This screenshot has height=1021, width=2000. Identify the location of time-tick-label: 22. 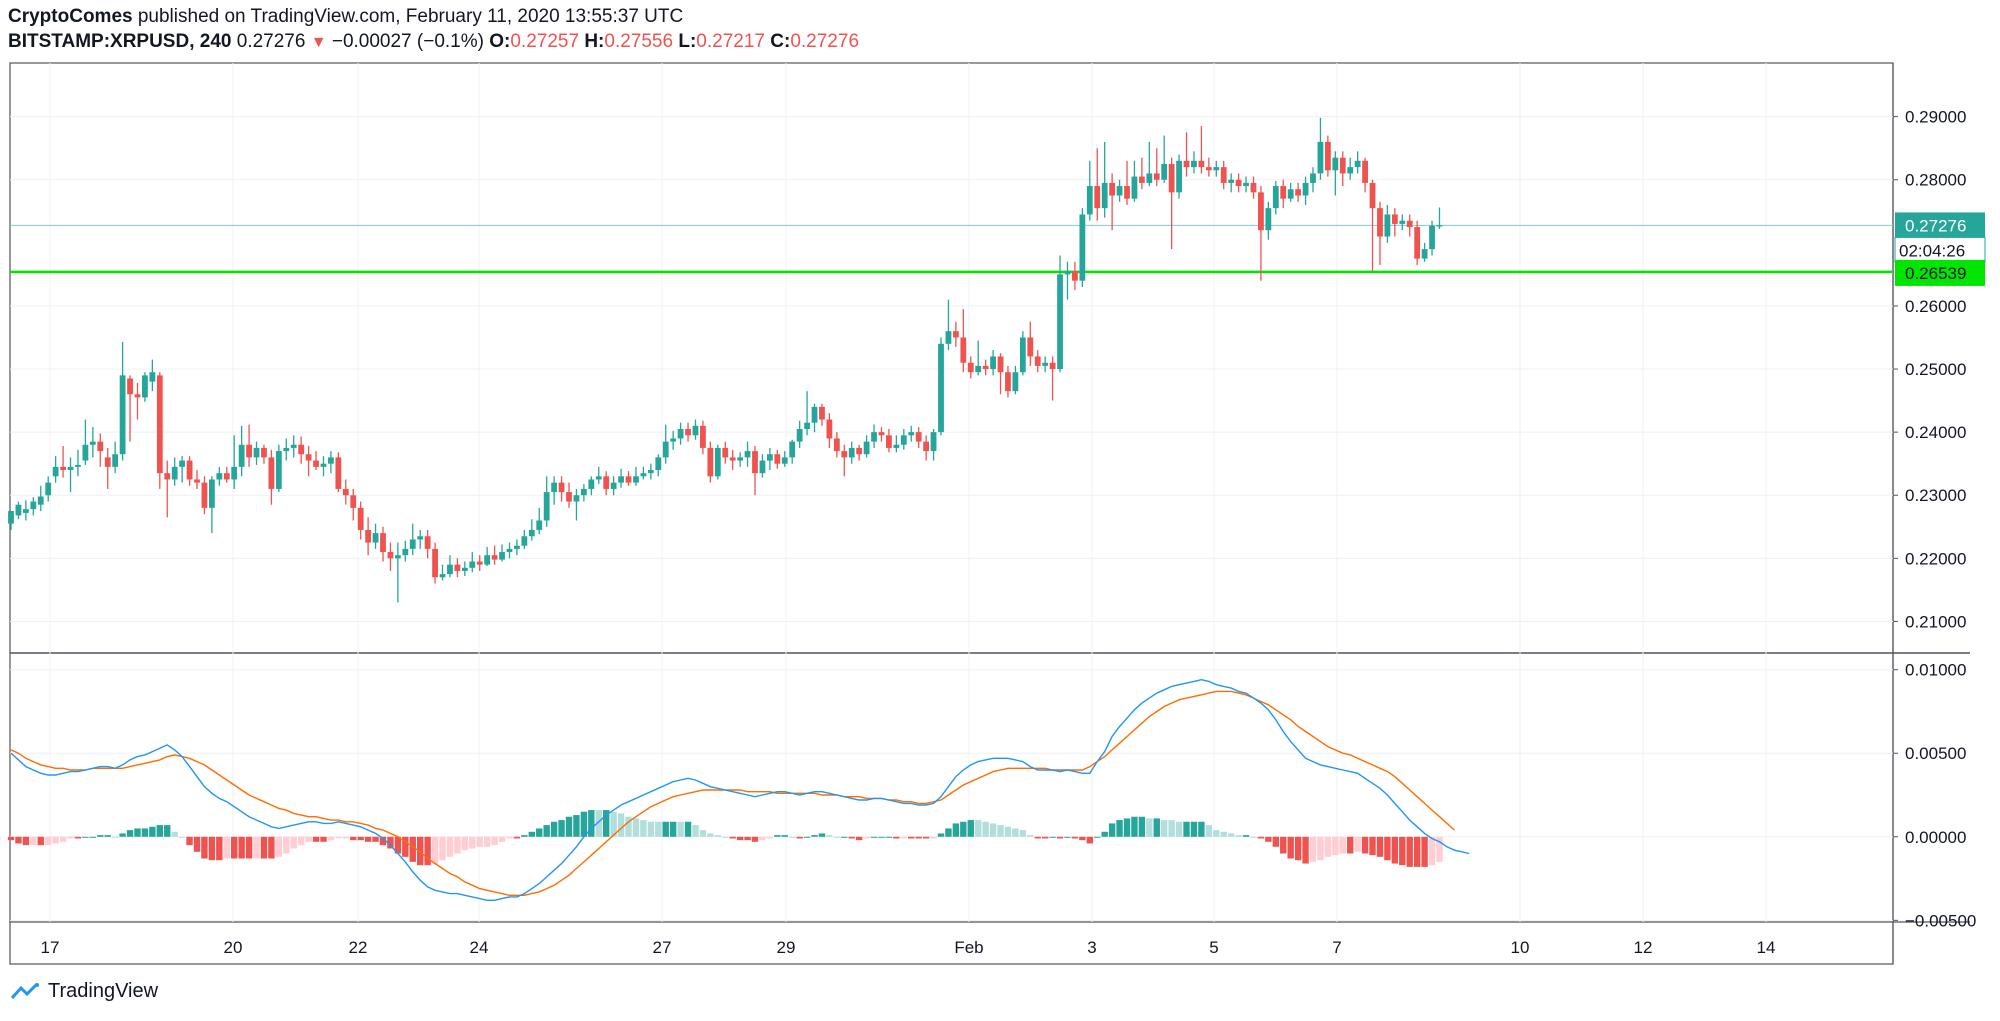
(358, 947).